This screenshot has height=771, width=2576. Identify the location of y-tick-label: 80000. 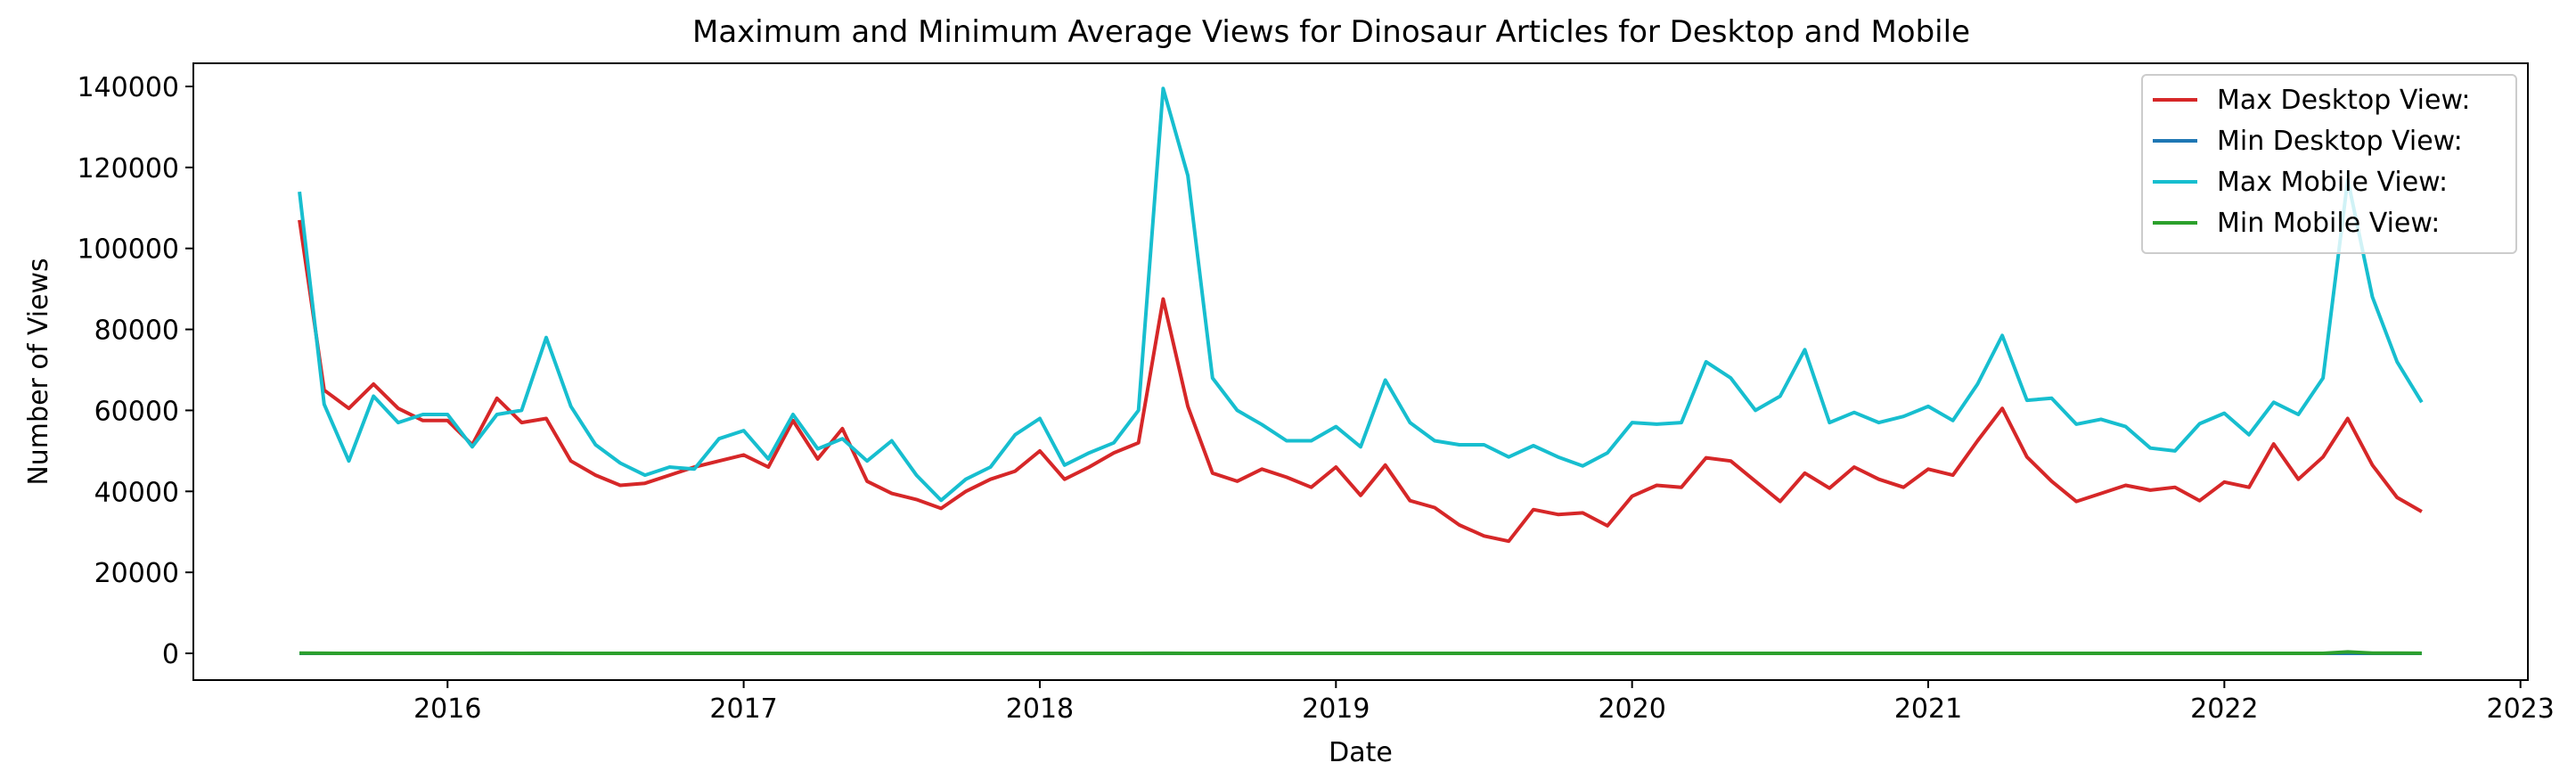
(136, 331).